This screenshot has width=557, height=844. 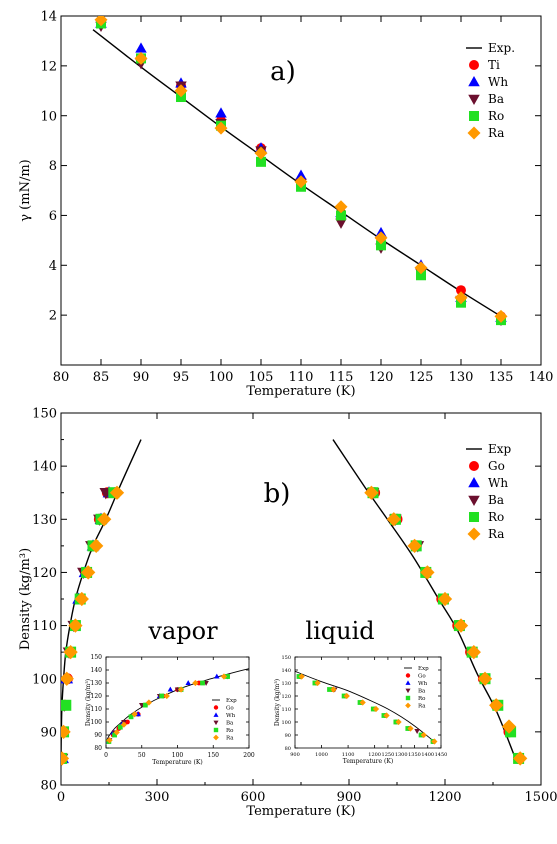 What do you see at coordinates (97, 709) in the screenshot?
I see `inset-vapor-y-tick-label: 110` at bounding box center [97, 709].